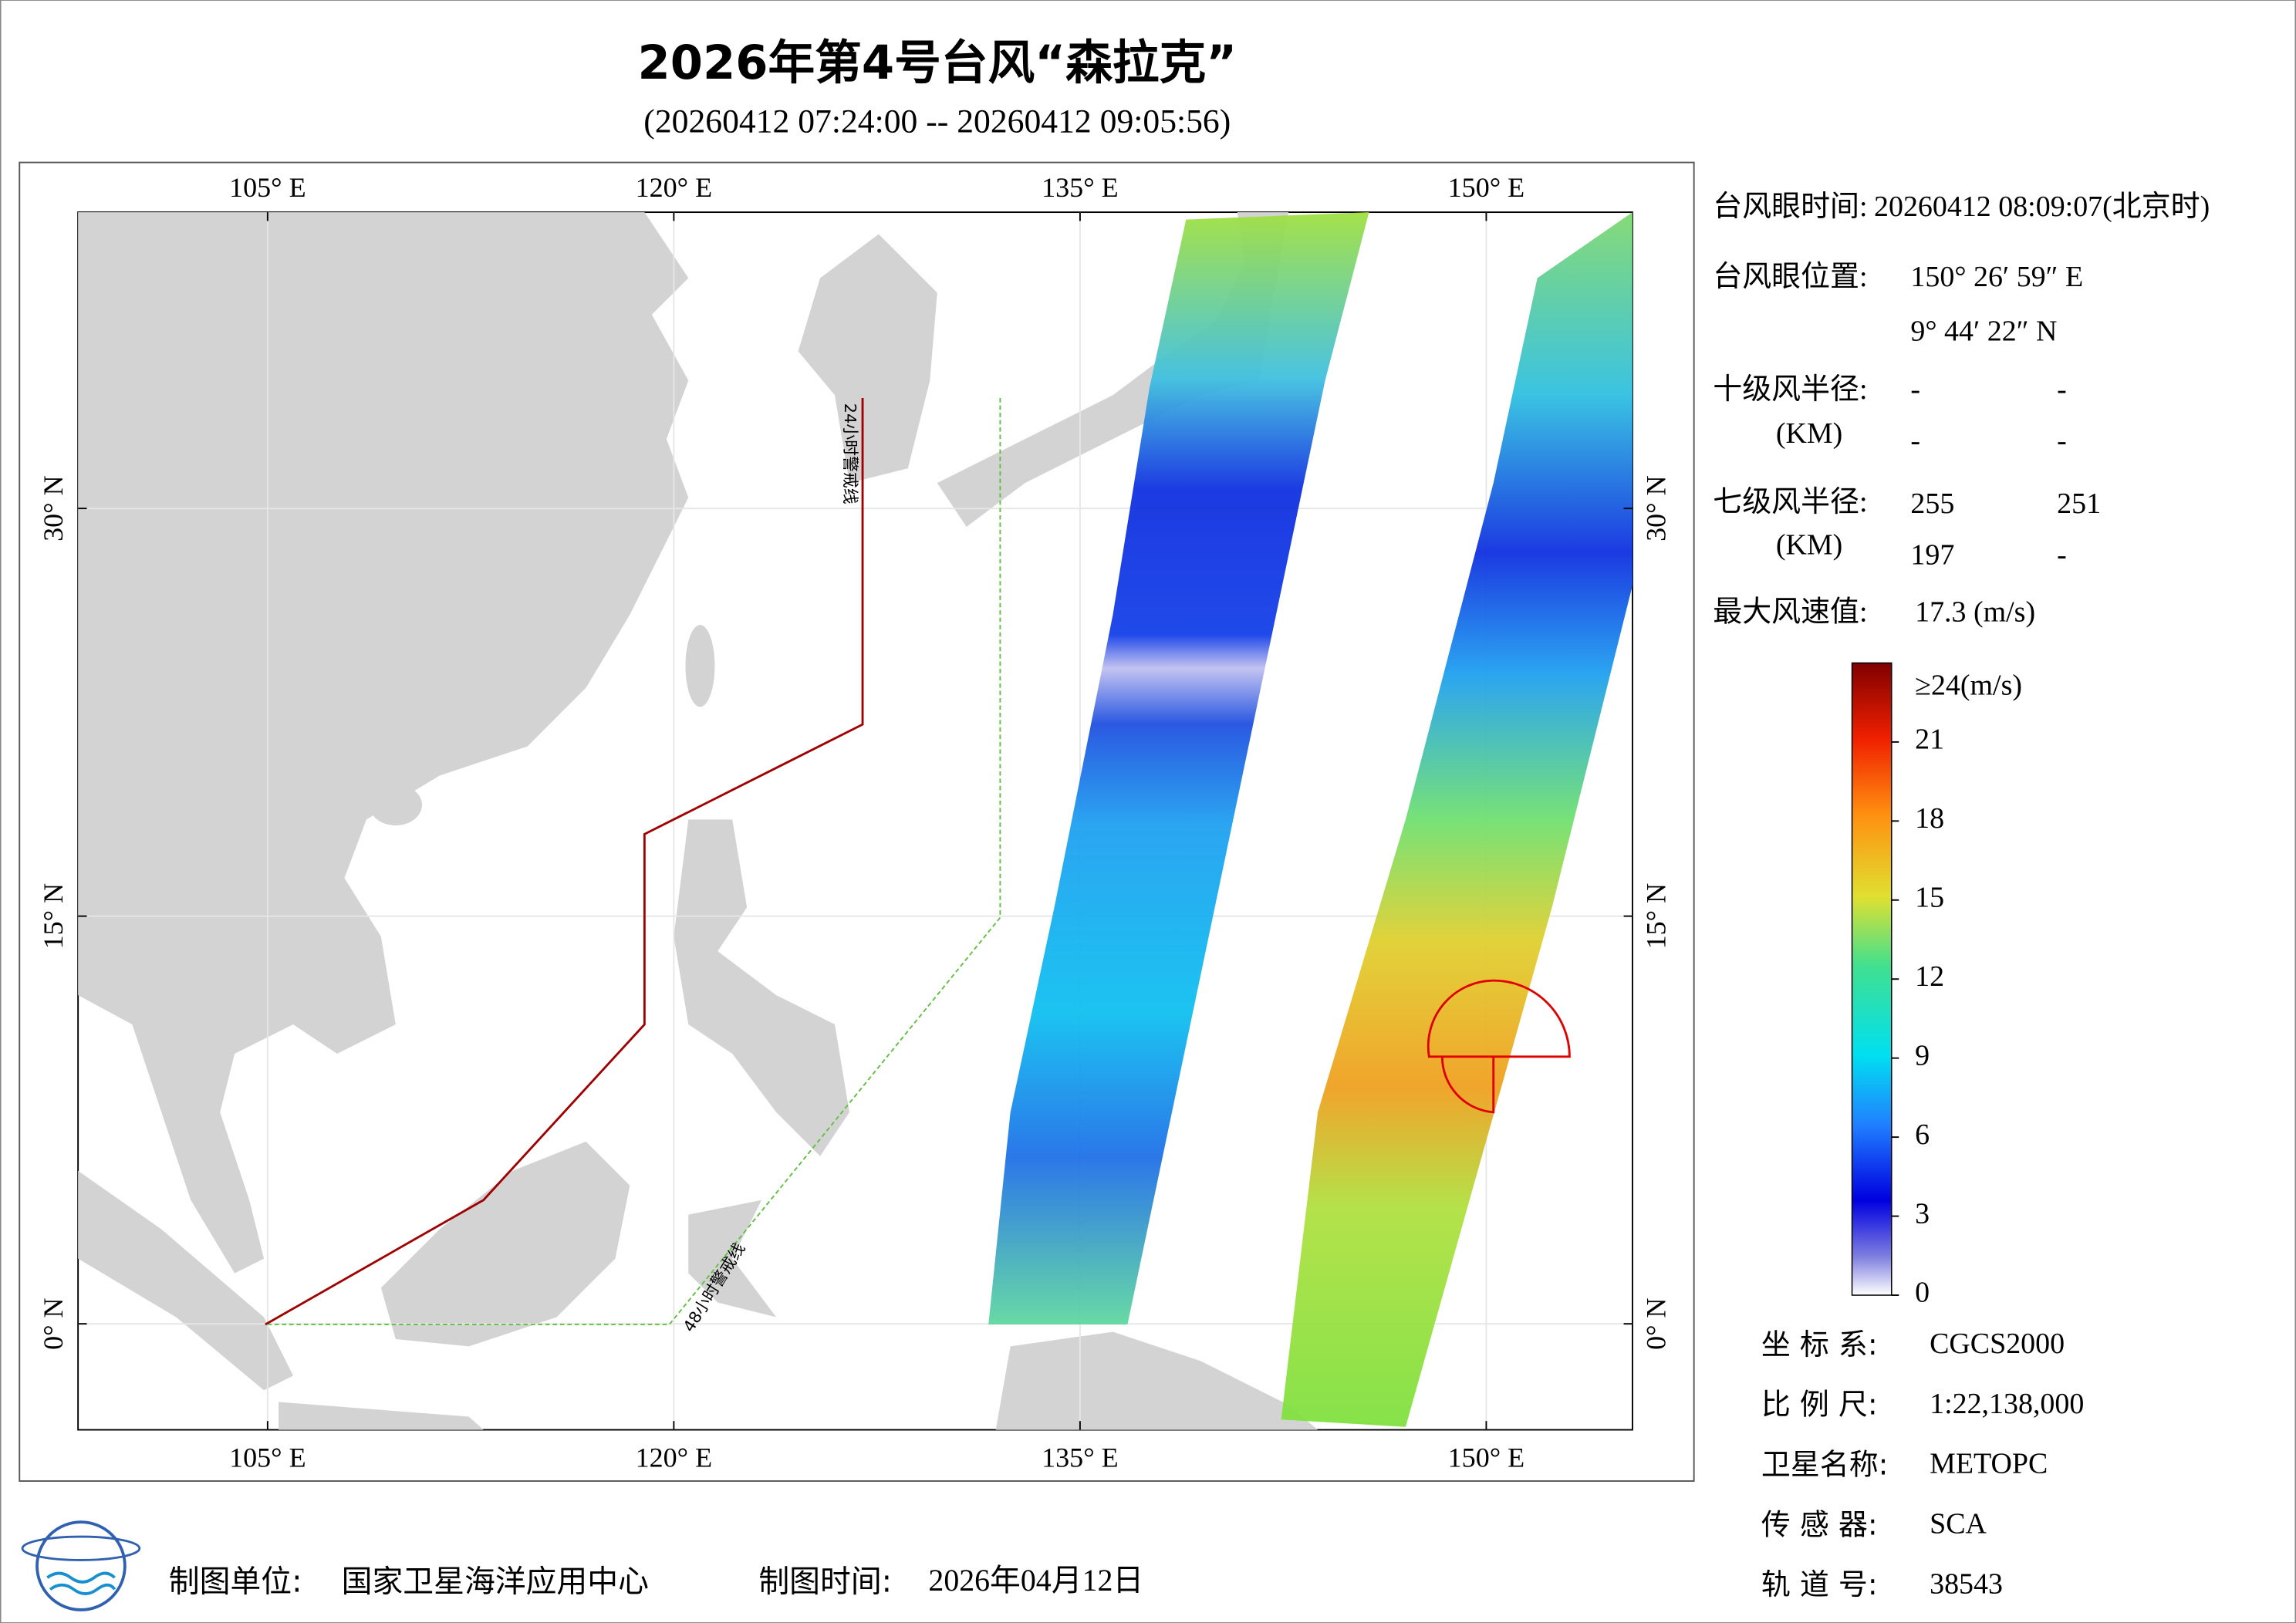 The height and width of the screenshot is (1623, 2296). What do you see at coordinates (1819, 1405) in the screenshot?
I see `meta-label: 比 例 尺:` at bounding box center [1819, 1405].